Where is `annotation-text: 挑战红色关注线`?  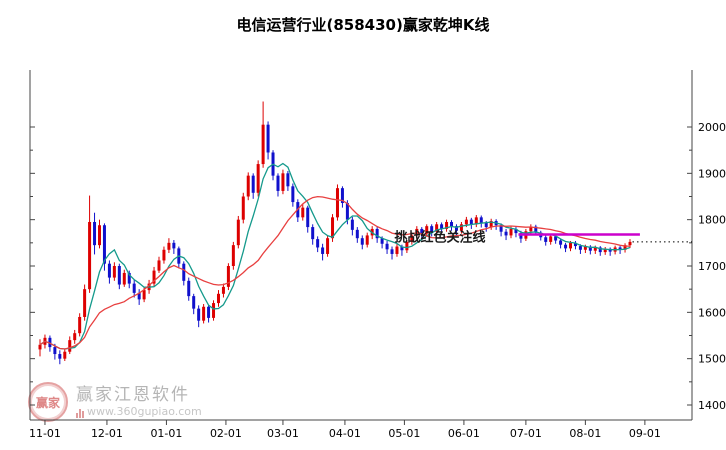
annotation-text: 挑战红色关注线 is located at coordinates (440, 238).